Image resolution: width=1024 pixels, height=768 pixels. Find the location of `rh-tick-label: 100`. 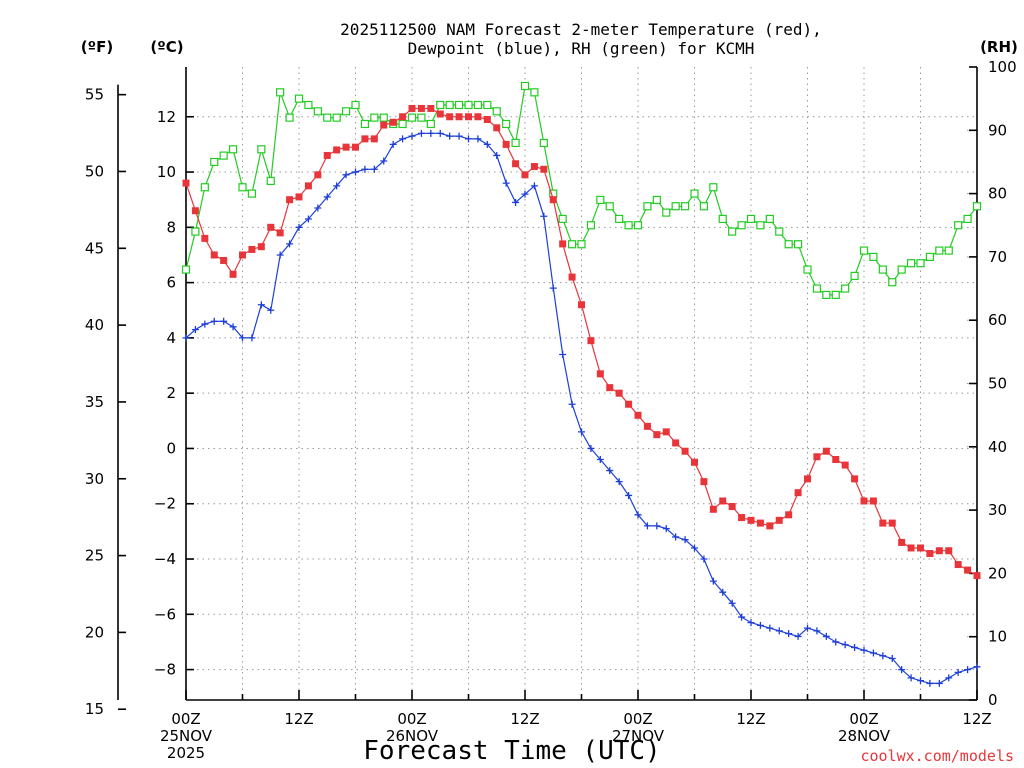

rh-tick-label: 100 is located at coordinates (1002, 67).